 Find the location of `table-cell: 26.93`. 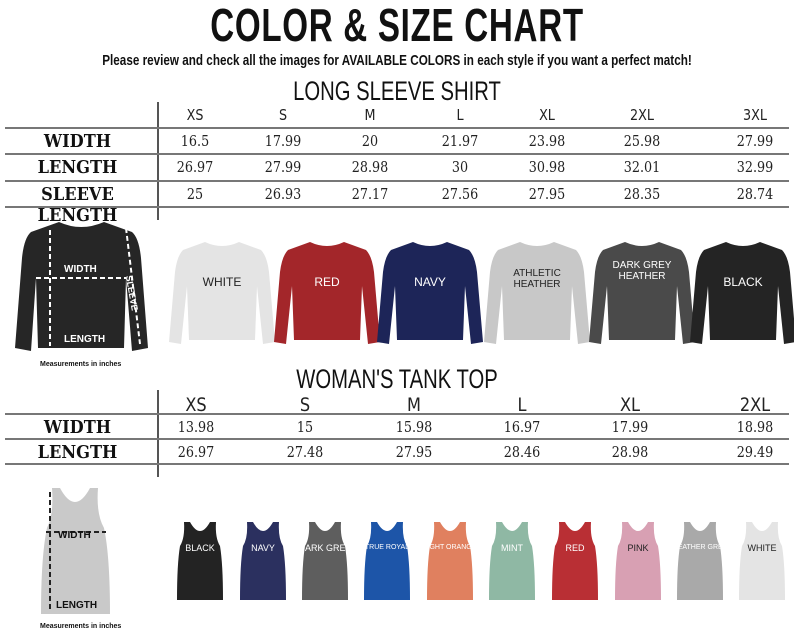

table-cell: 26.93 is located at coordinates (283, 193).